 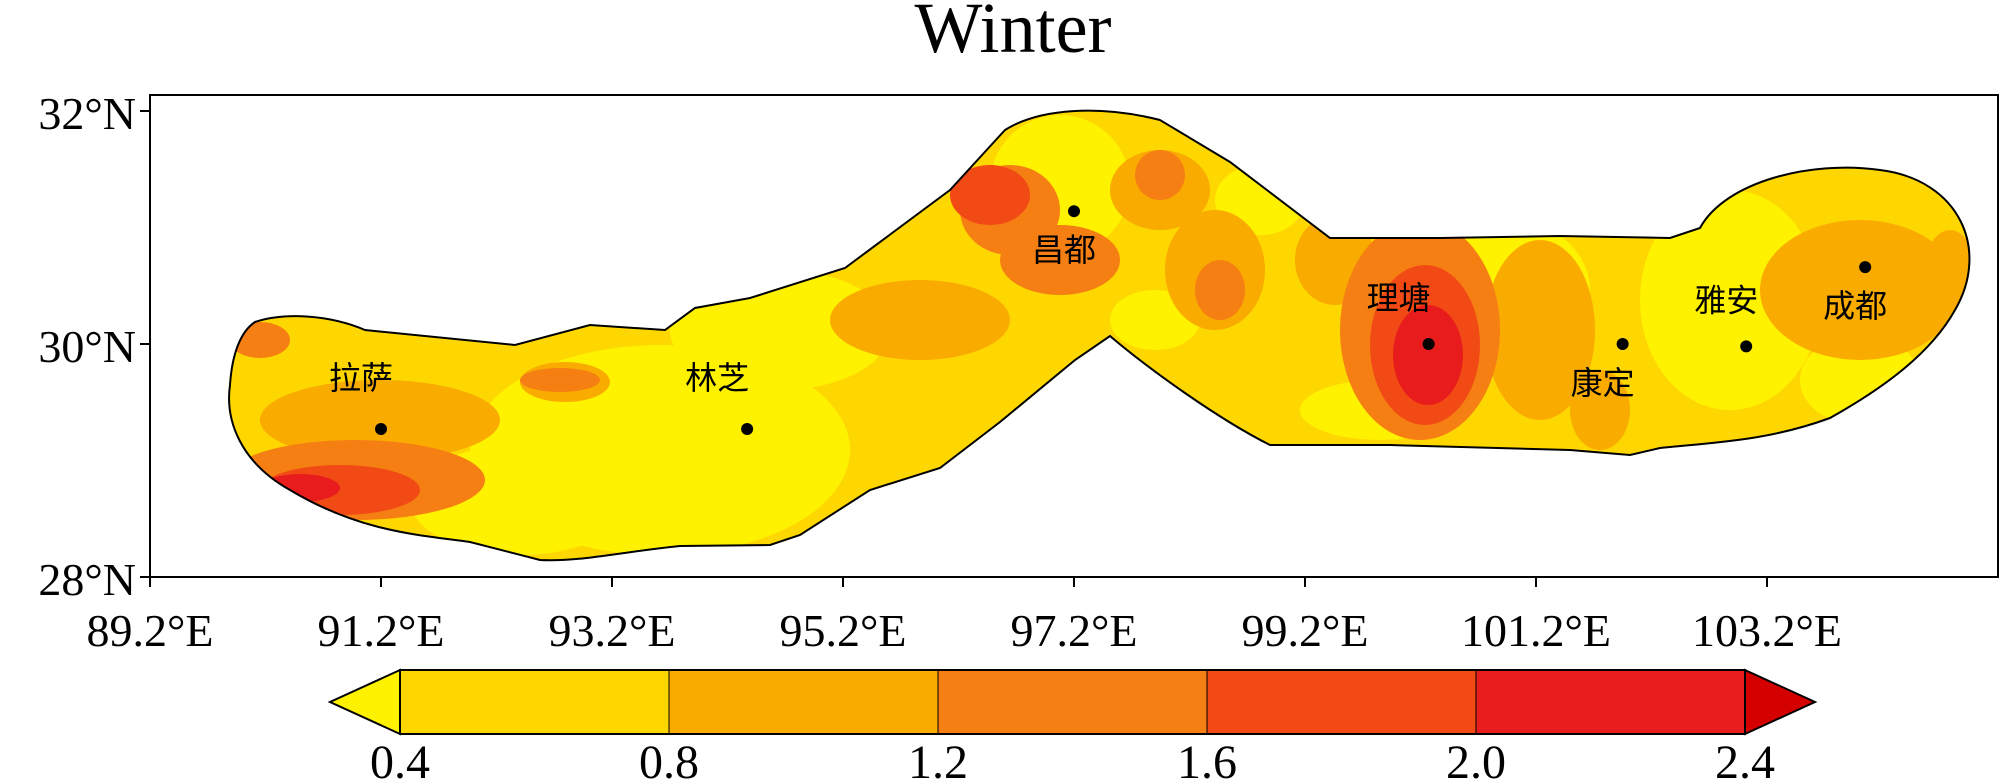 What do you see at coordinates (1064, 250) in the screenshot?
I see `city-label: 昌都` at bounding box center [1064, 250].